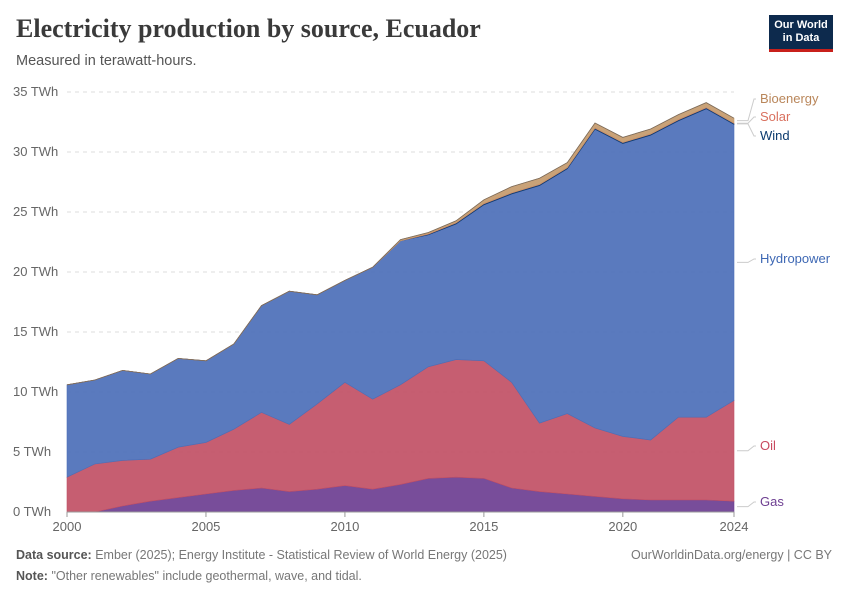  What do you see at coordinates (67, 526) in the screenshot?
I see `x-tick-label: 2000` at bounding box center [67, 526].